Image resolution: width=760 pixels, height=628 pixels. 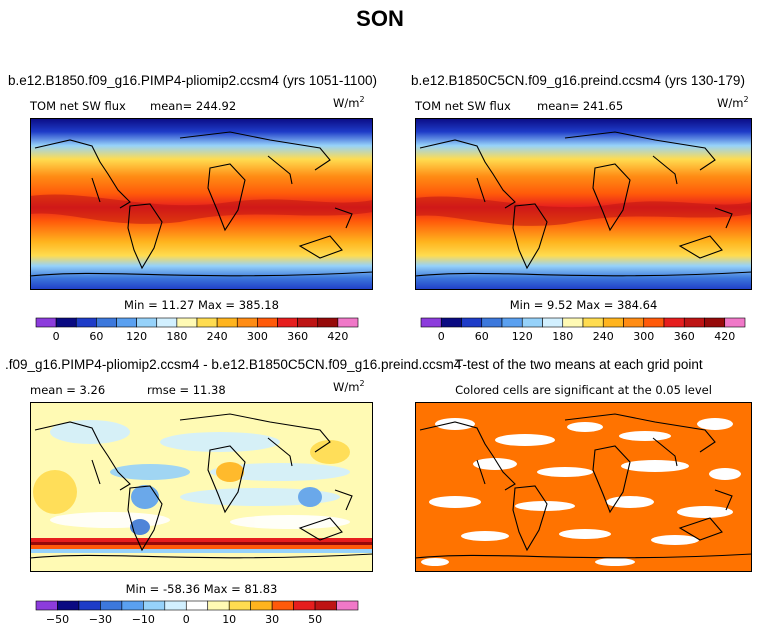 I want to click on figure-title: SON, so click(x=380, y=18).